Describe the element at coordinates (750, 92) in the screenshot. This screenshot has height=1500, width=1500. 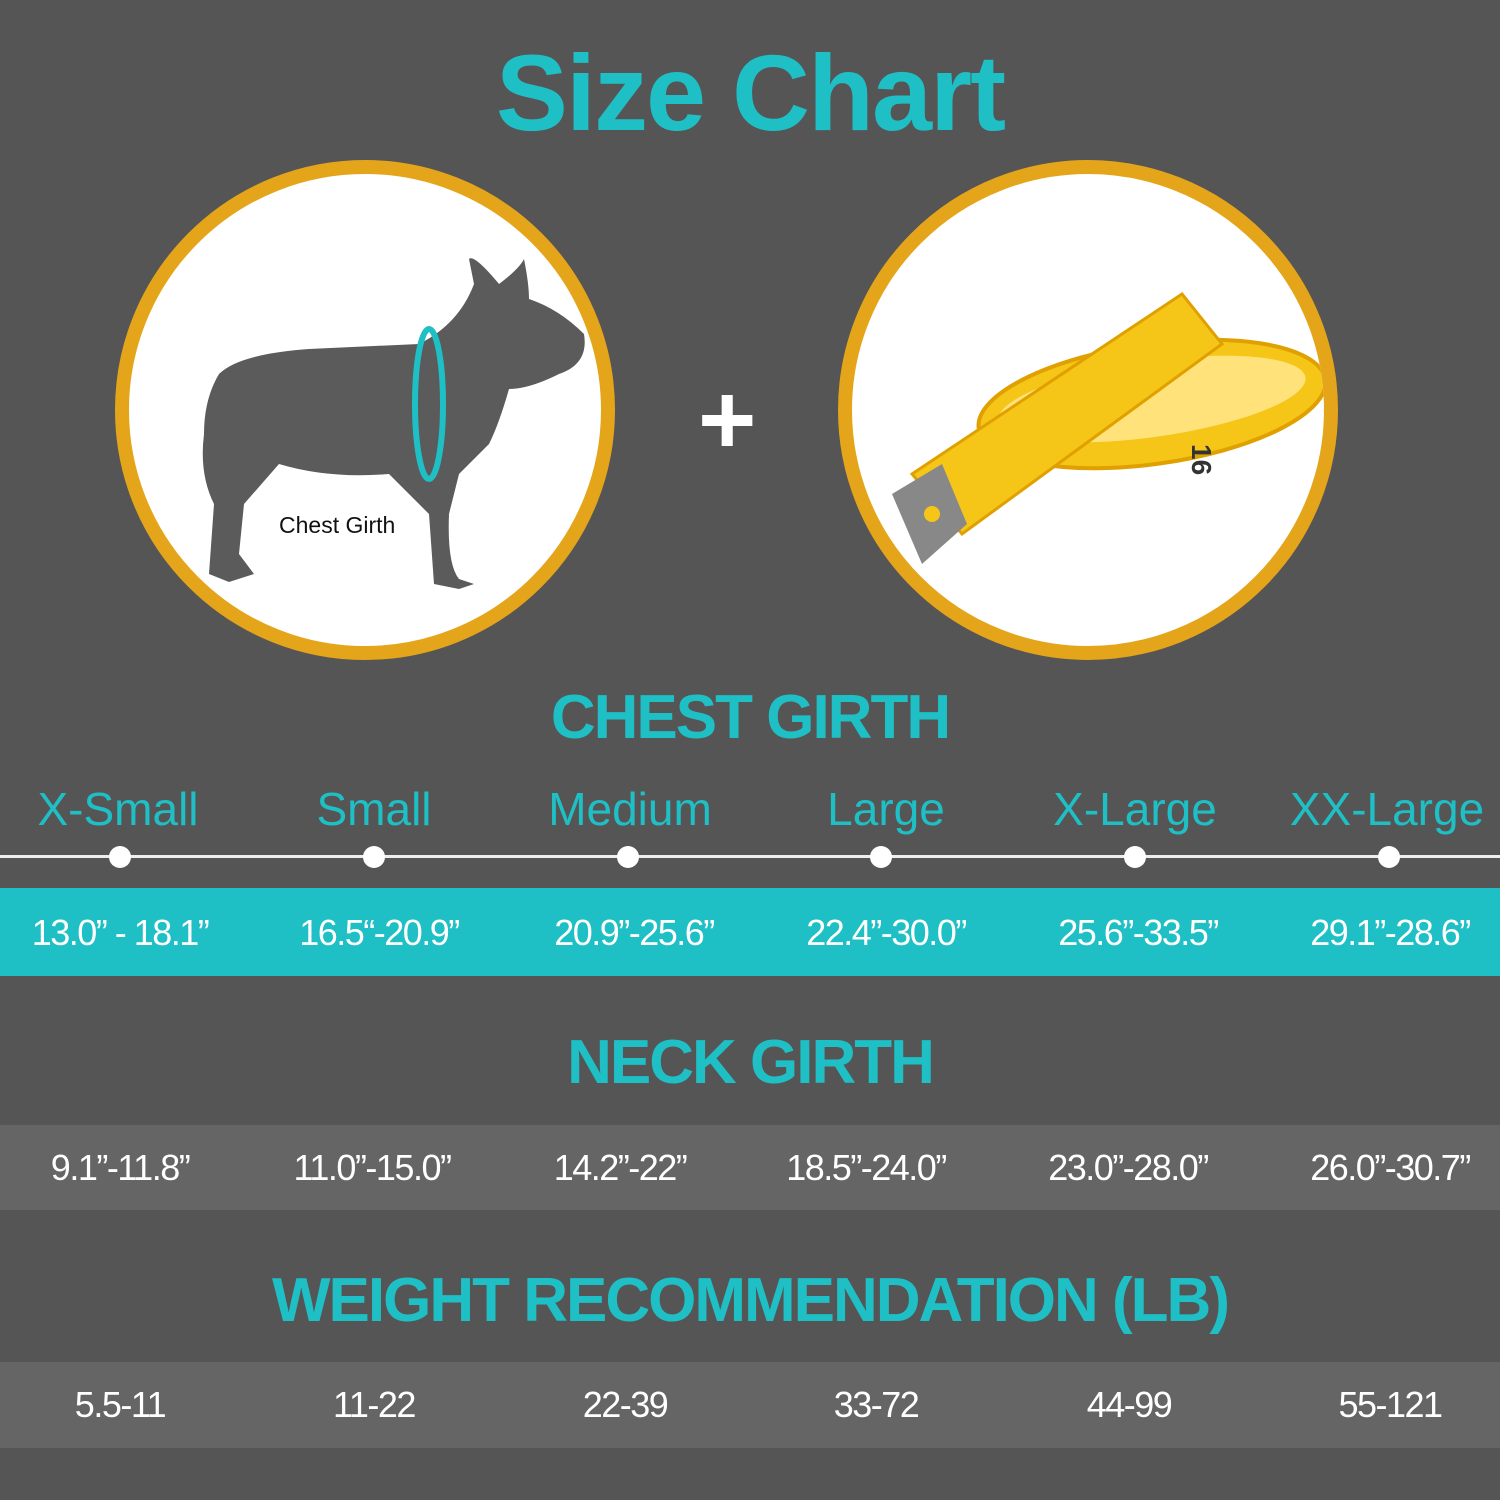
I see `page-title: Size Chart` at that location.